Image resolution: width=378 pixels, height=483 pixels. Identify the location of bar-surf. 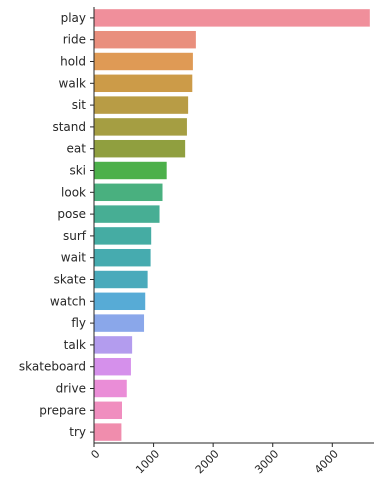
(123, 236).